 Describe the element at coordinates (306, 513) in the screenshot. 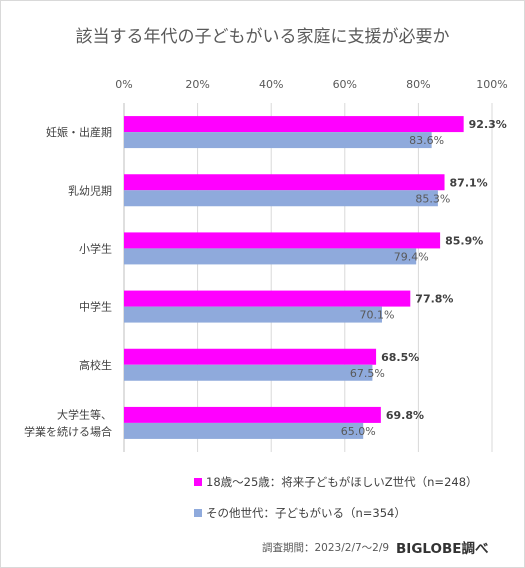

I see `legend-label-2: その他世代：子どもがいる（n=354）` at that location.